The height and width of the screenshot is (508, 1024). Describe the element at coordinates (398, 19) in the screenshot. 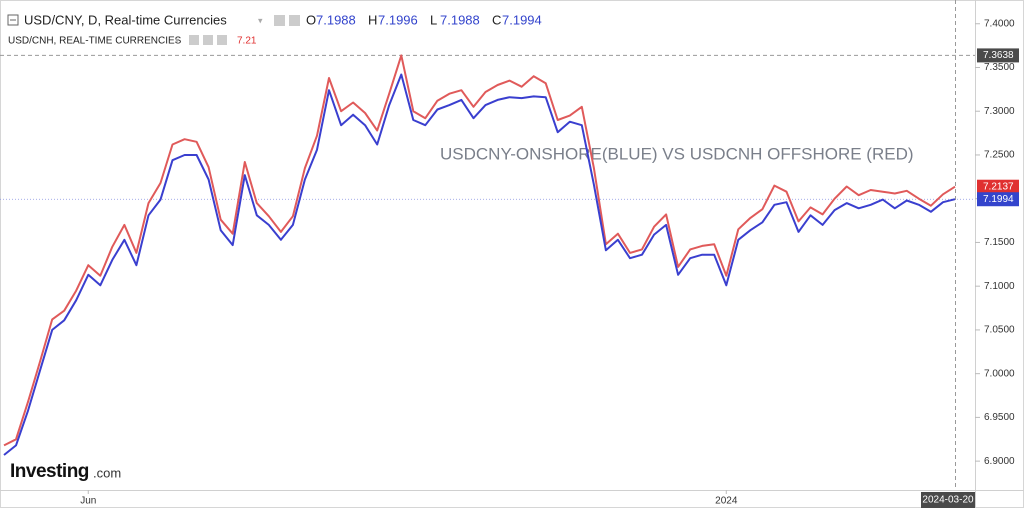

I see `ohlc-value: 7.1996` at that location.